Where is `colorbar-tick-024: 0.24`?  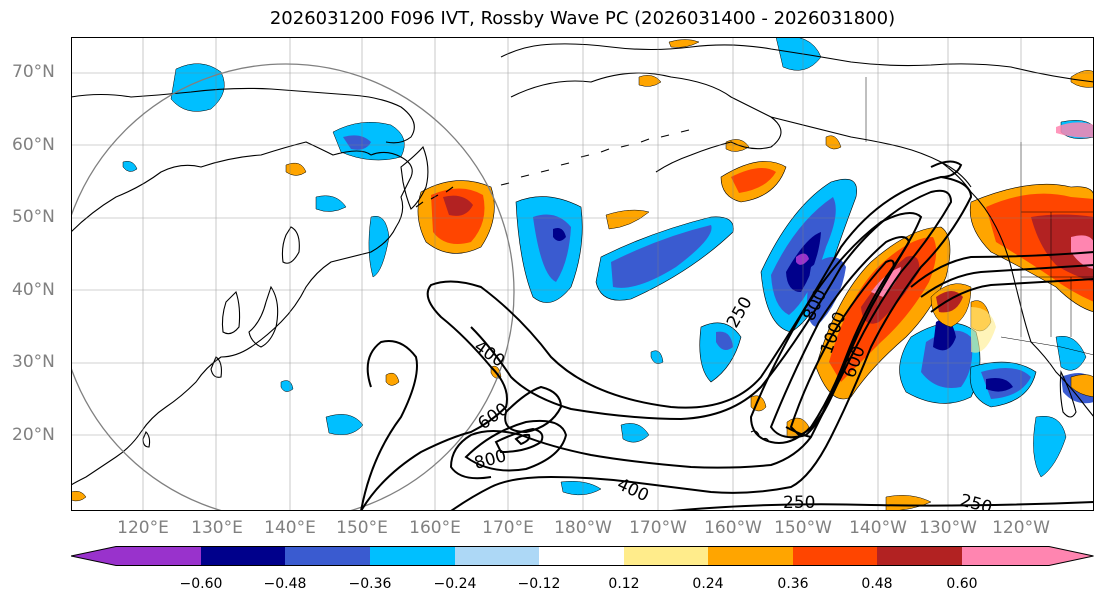
colorbar-tick-024: 0.24 is located at coordinates (708, 584).